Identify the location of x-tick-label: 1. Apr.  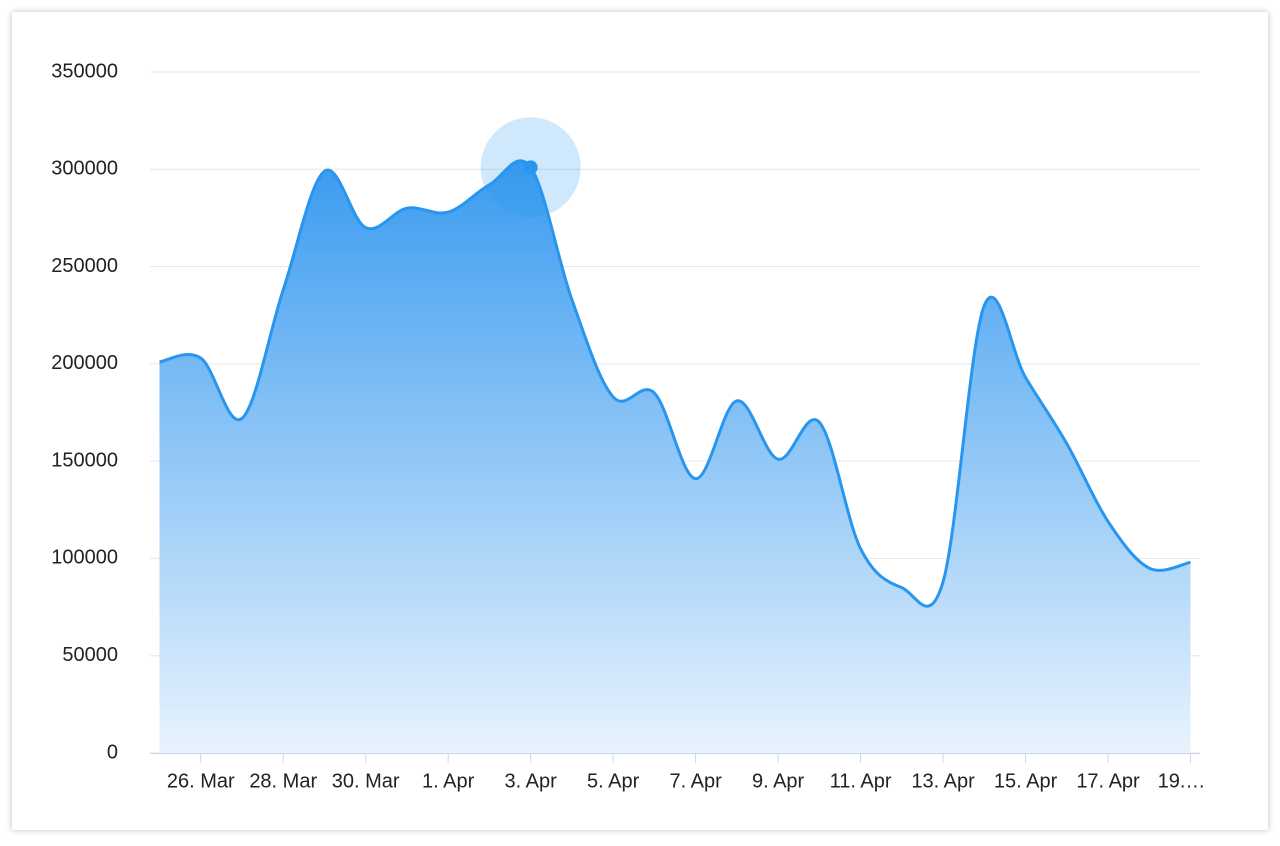
(448, 781).